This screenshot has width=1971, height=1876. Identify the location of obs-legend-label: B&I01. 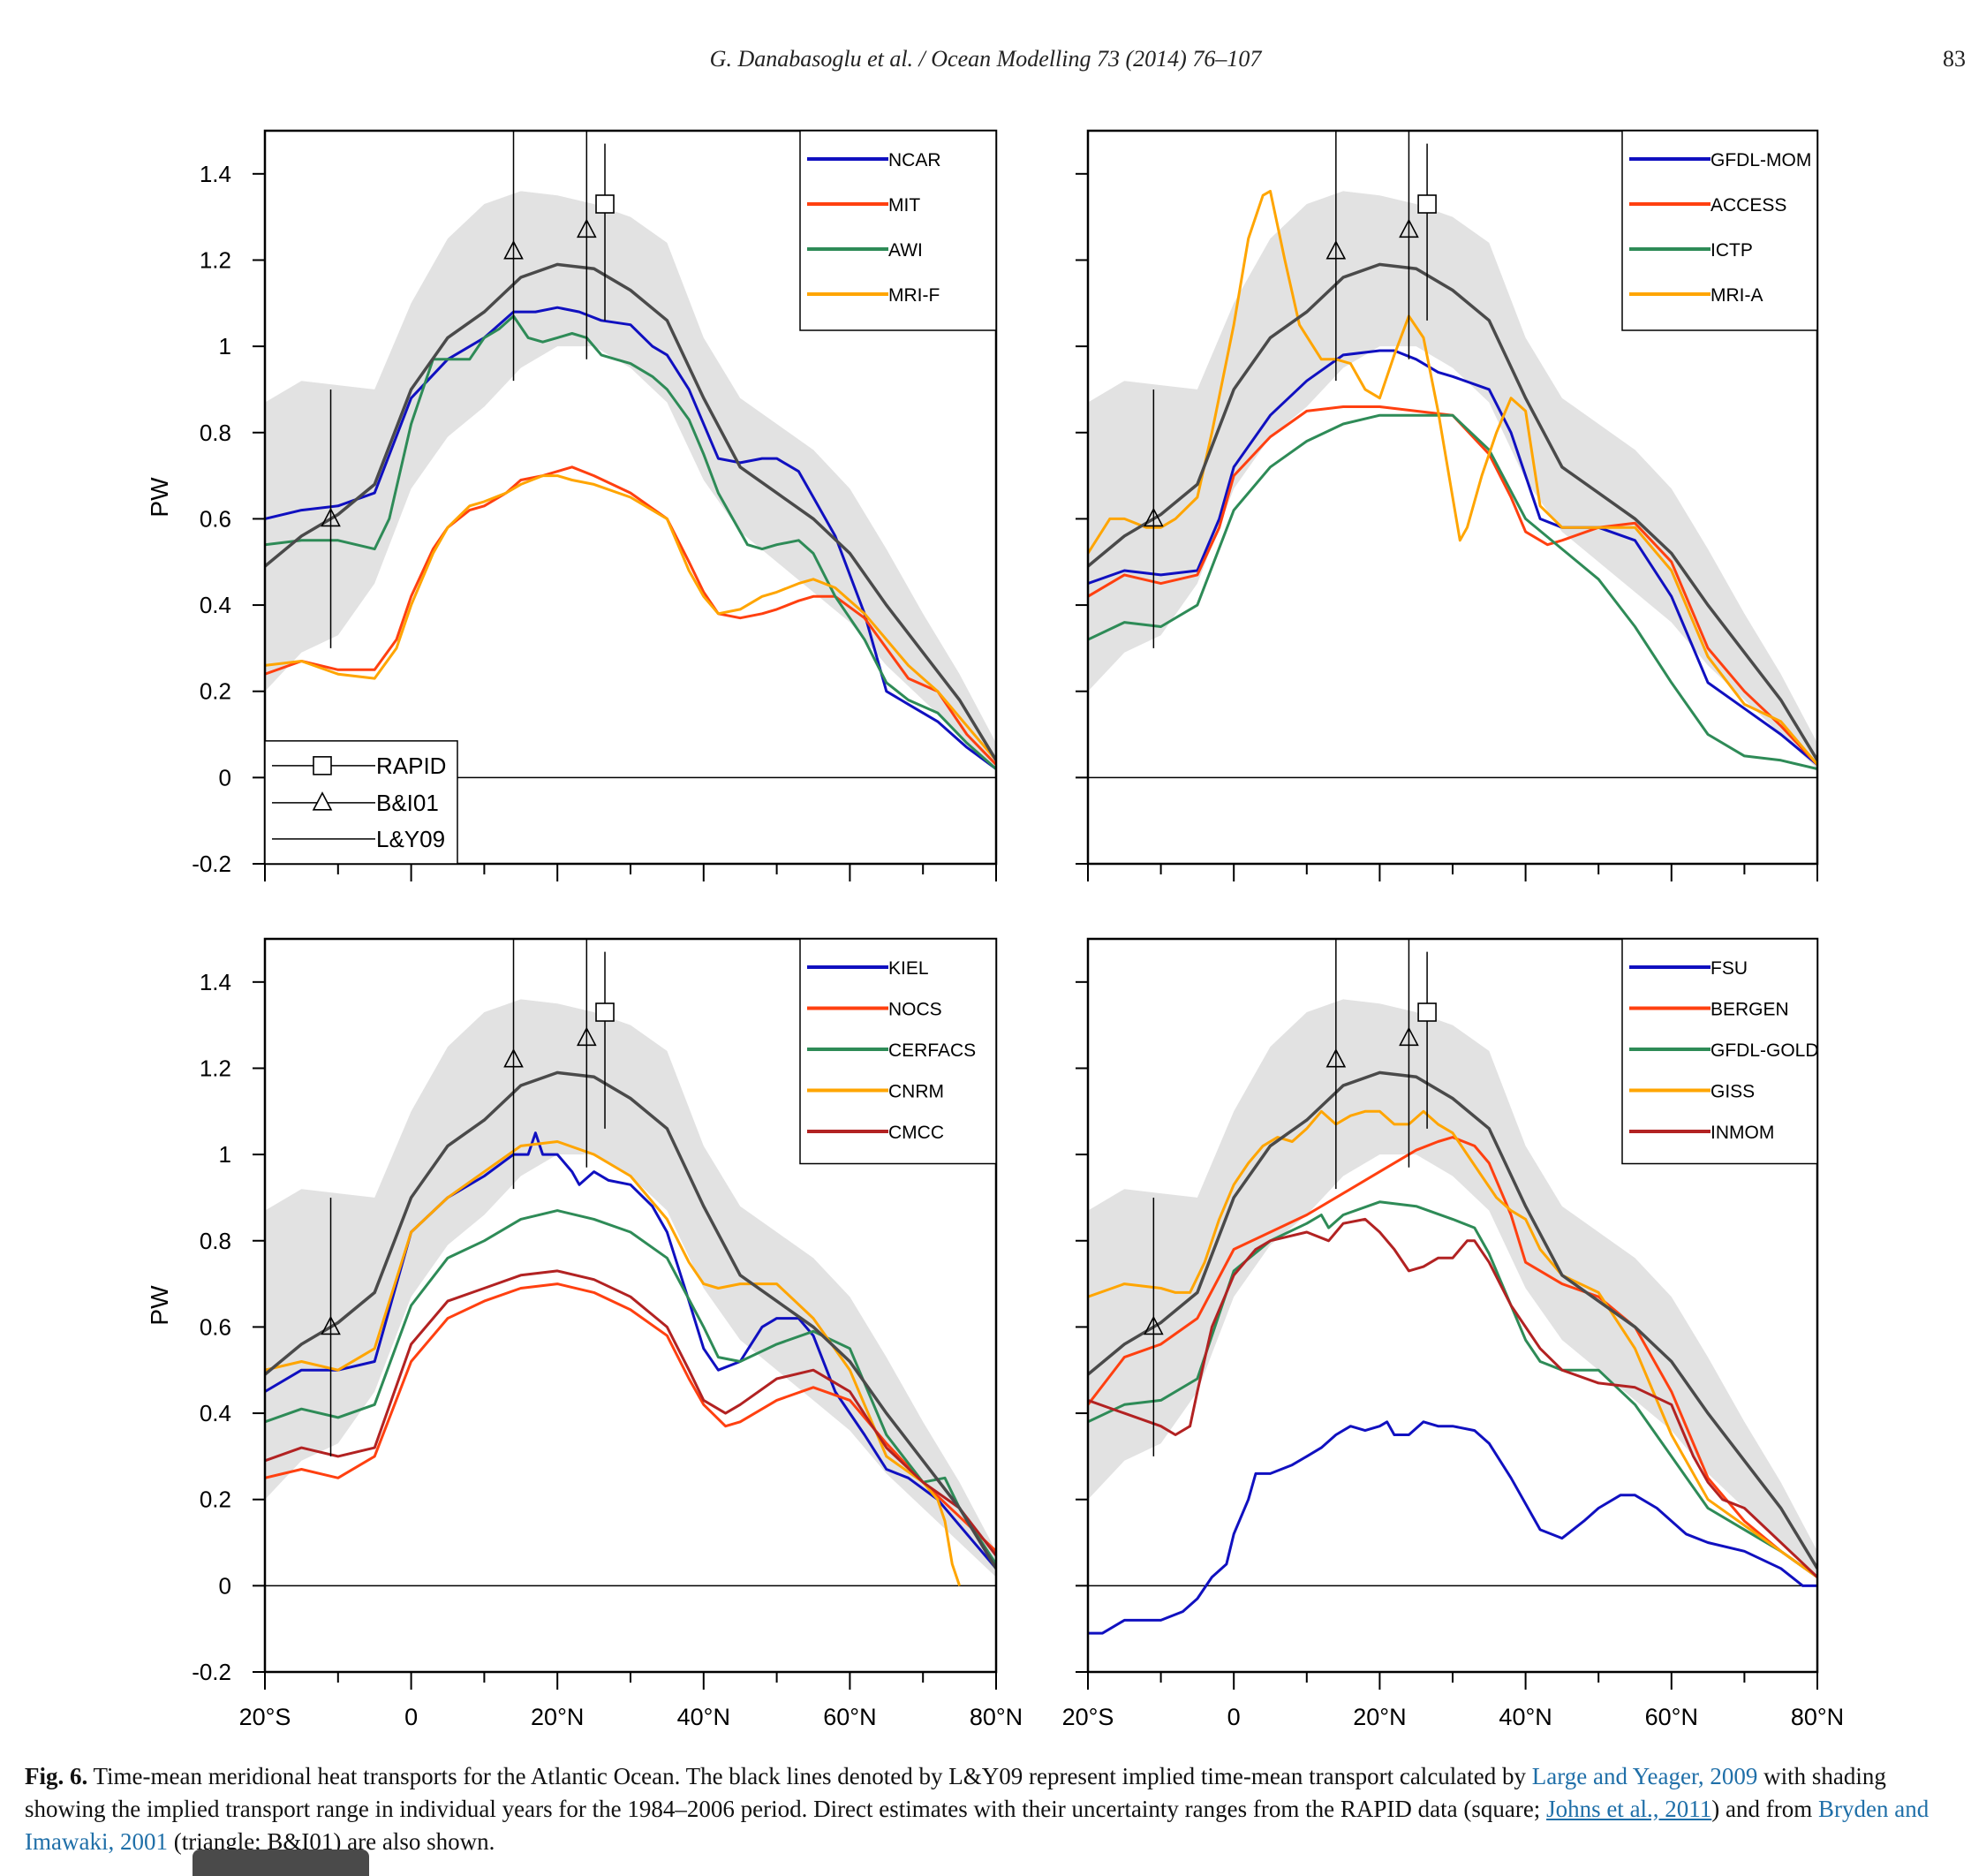
(407, 803).